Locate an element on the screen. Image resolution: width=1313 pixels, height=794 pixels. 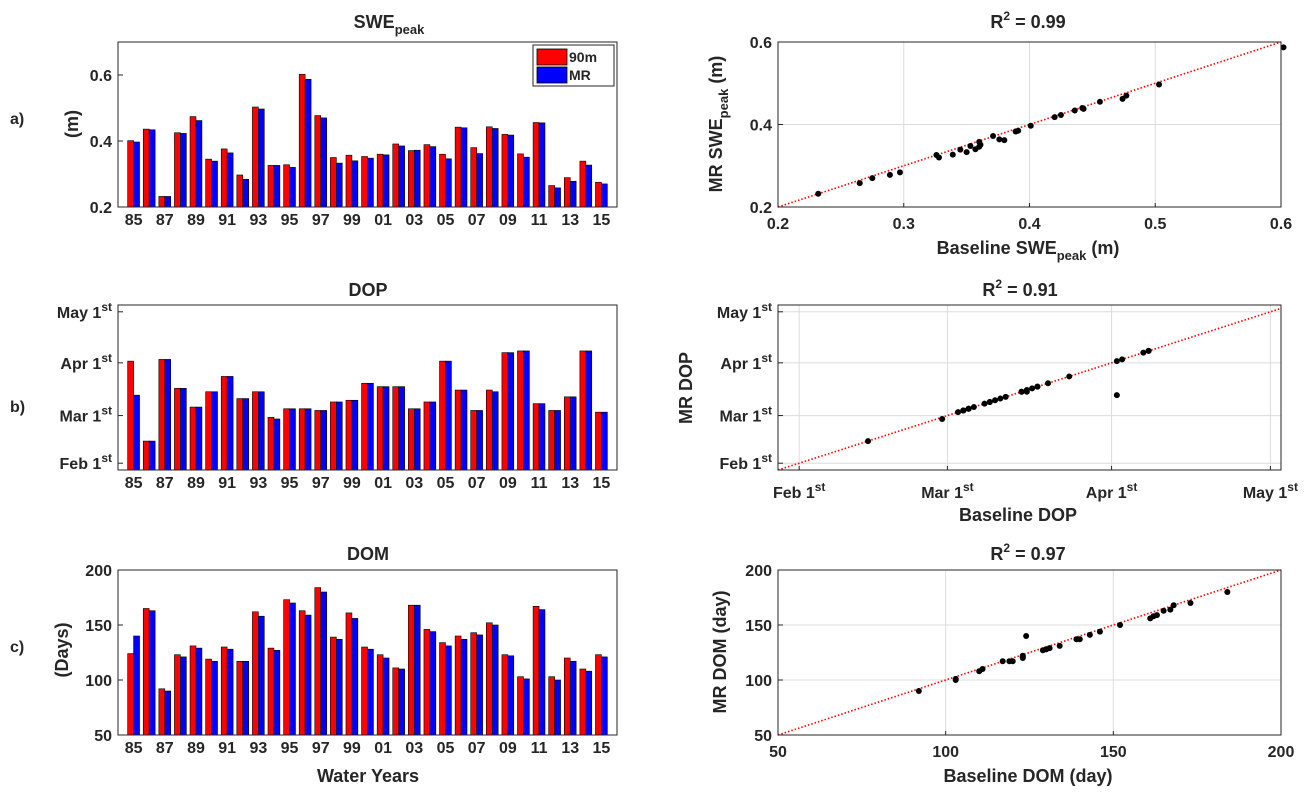
x-tick-label: Feb 1st is located at coordinates (799, 491).